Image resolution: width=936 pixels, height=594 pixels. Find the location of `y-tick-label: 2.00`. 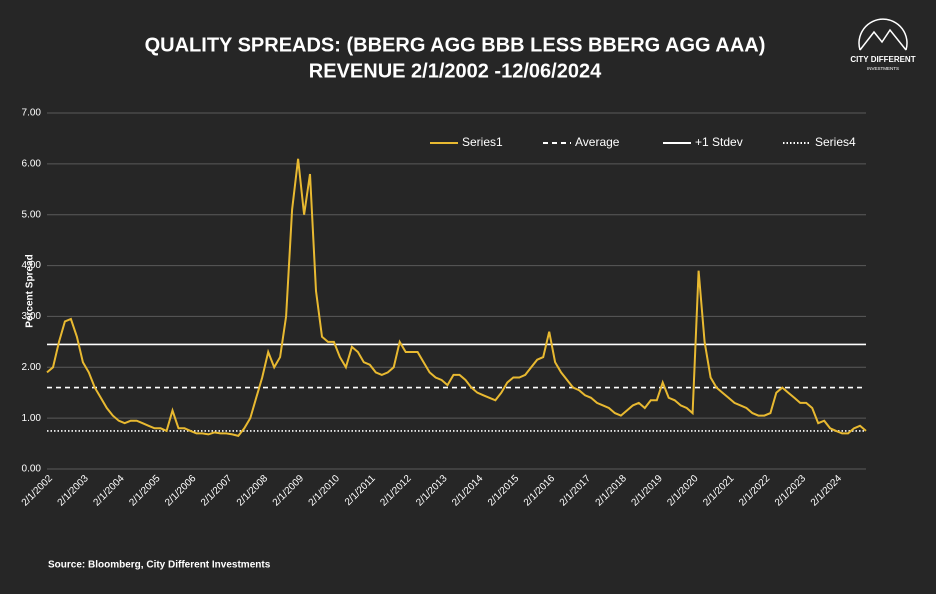

y-tick-label: 2.00 is located at coordinates (32, 367).